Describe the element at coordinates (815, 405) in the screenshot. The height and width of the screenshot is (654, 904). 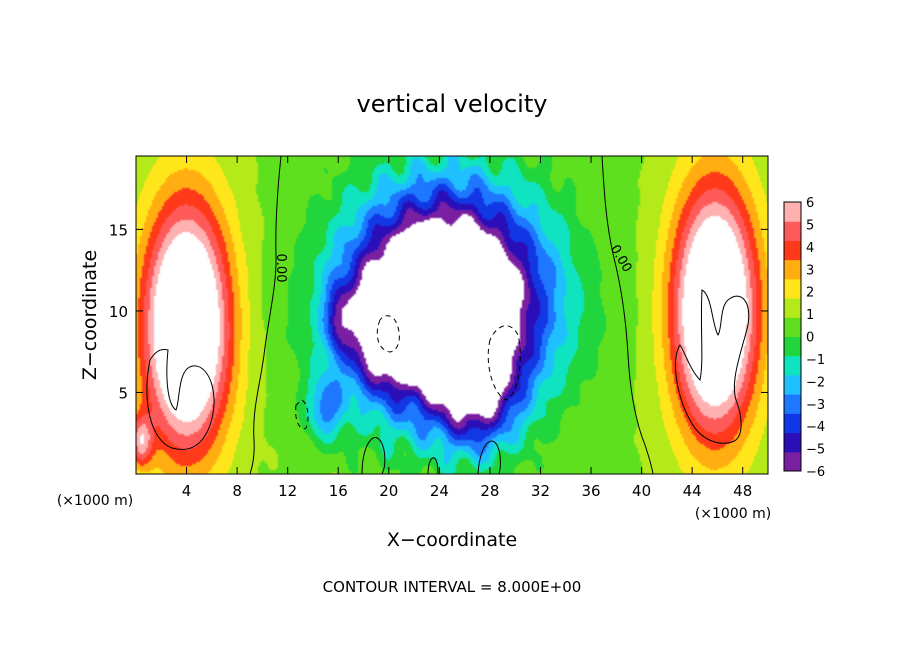
I see `colorbar-tick-label: −3` at that location.